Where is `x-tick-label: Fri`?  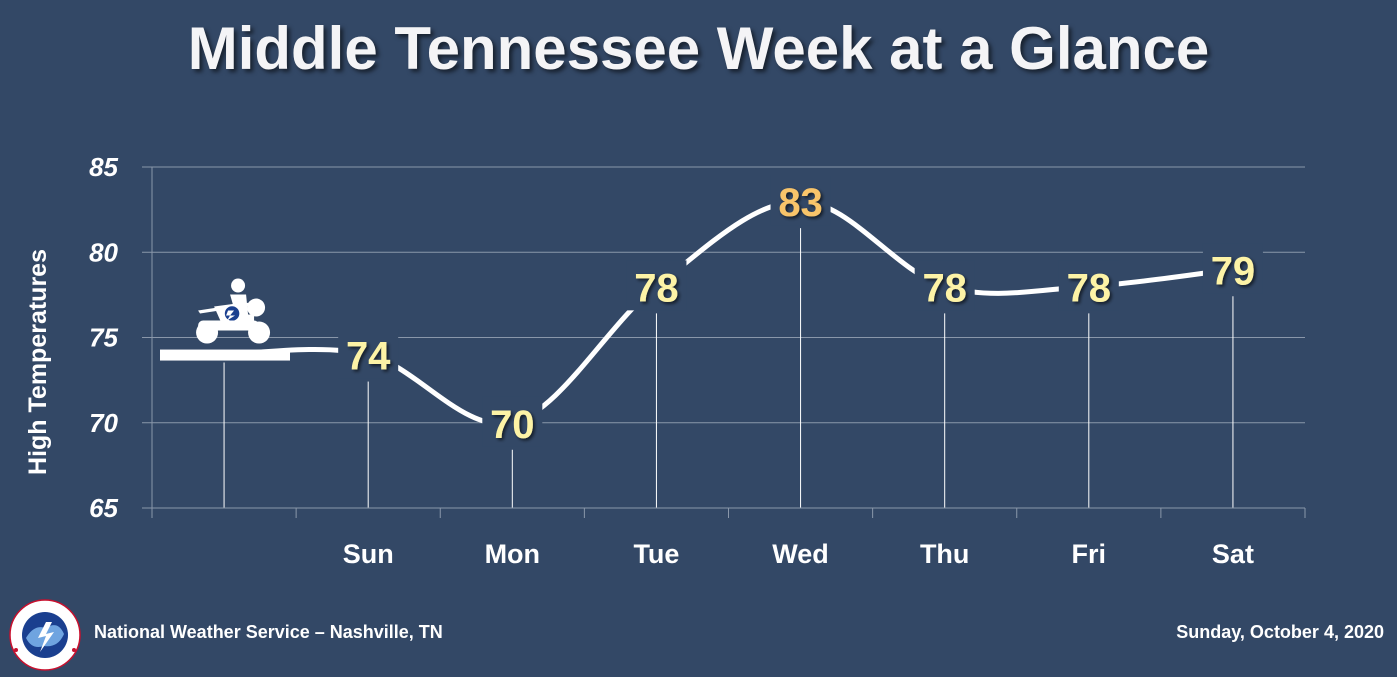 x-tick-label: Fri is located at coordinates (1089, 554).